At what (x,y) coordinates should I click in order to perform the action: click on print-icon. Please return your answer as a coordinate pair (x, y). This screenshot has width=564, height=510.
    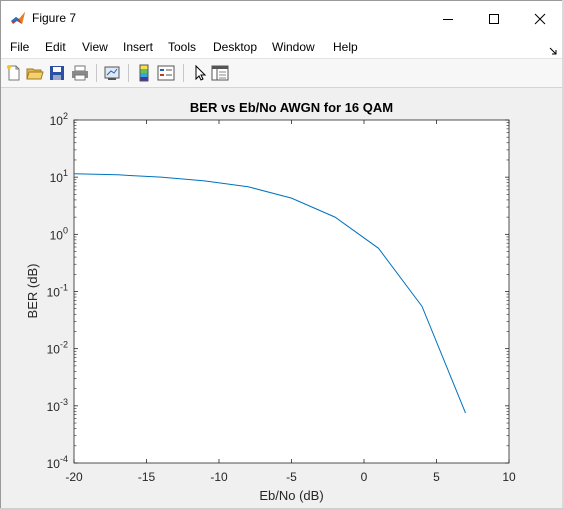
    Looking at the image, I should click on (80, 73).